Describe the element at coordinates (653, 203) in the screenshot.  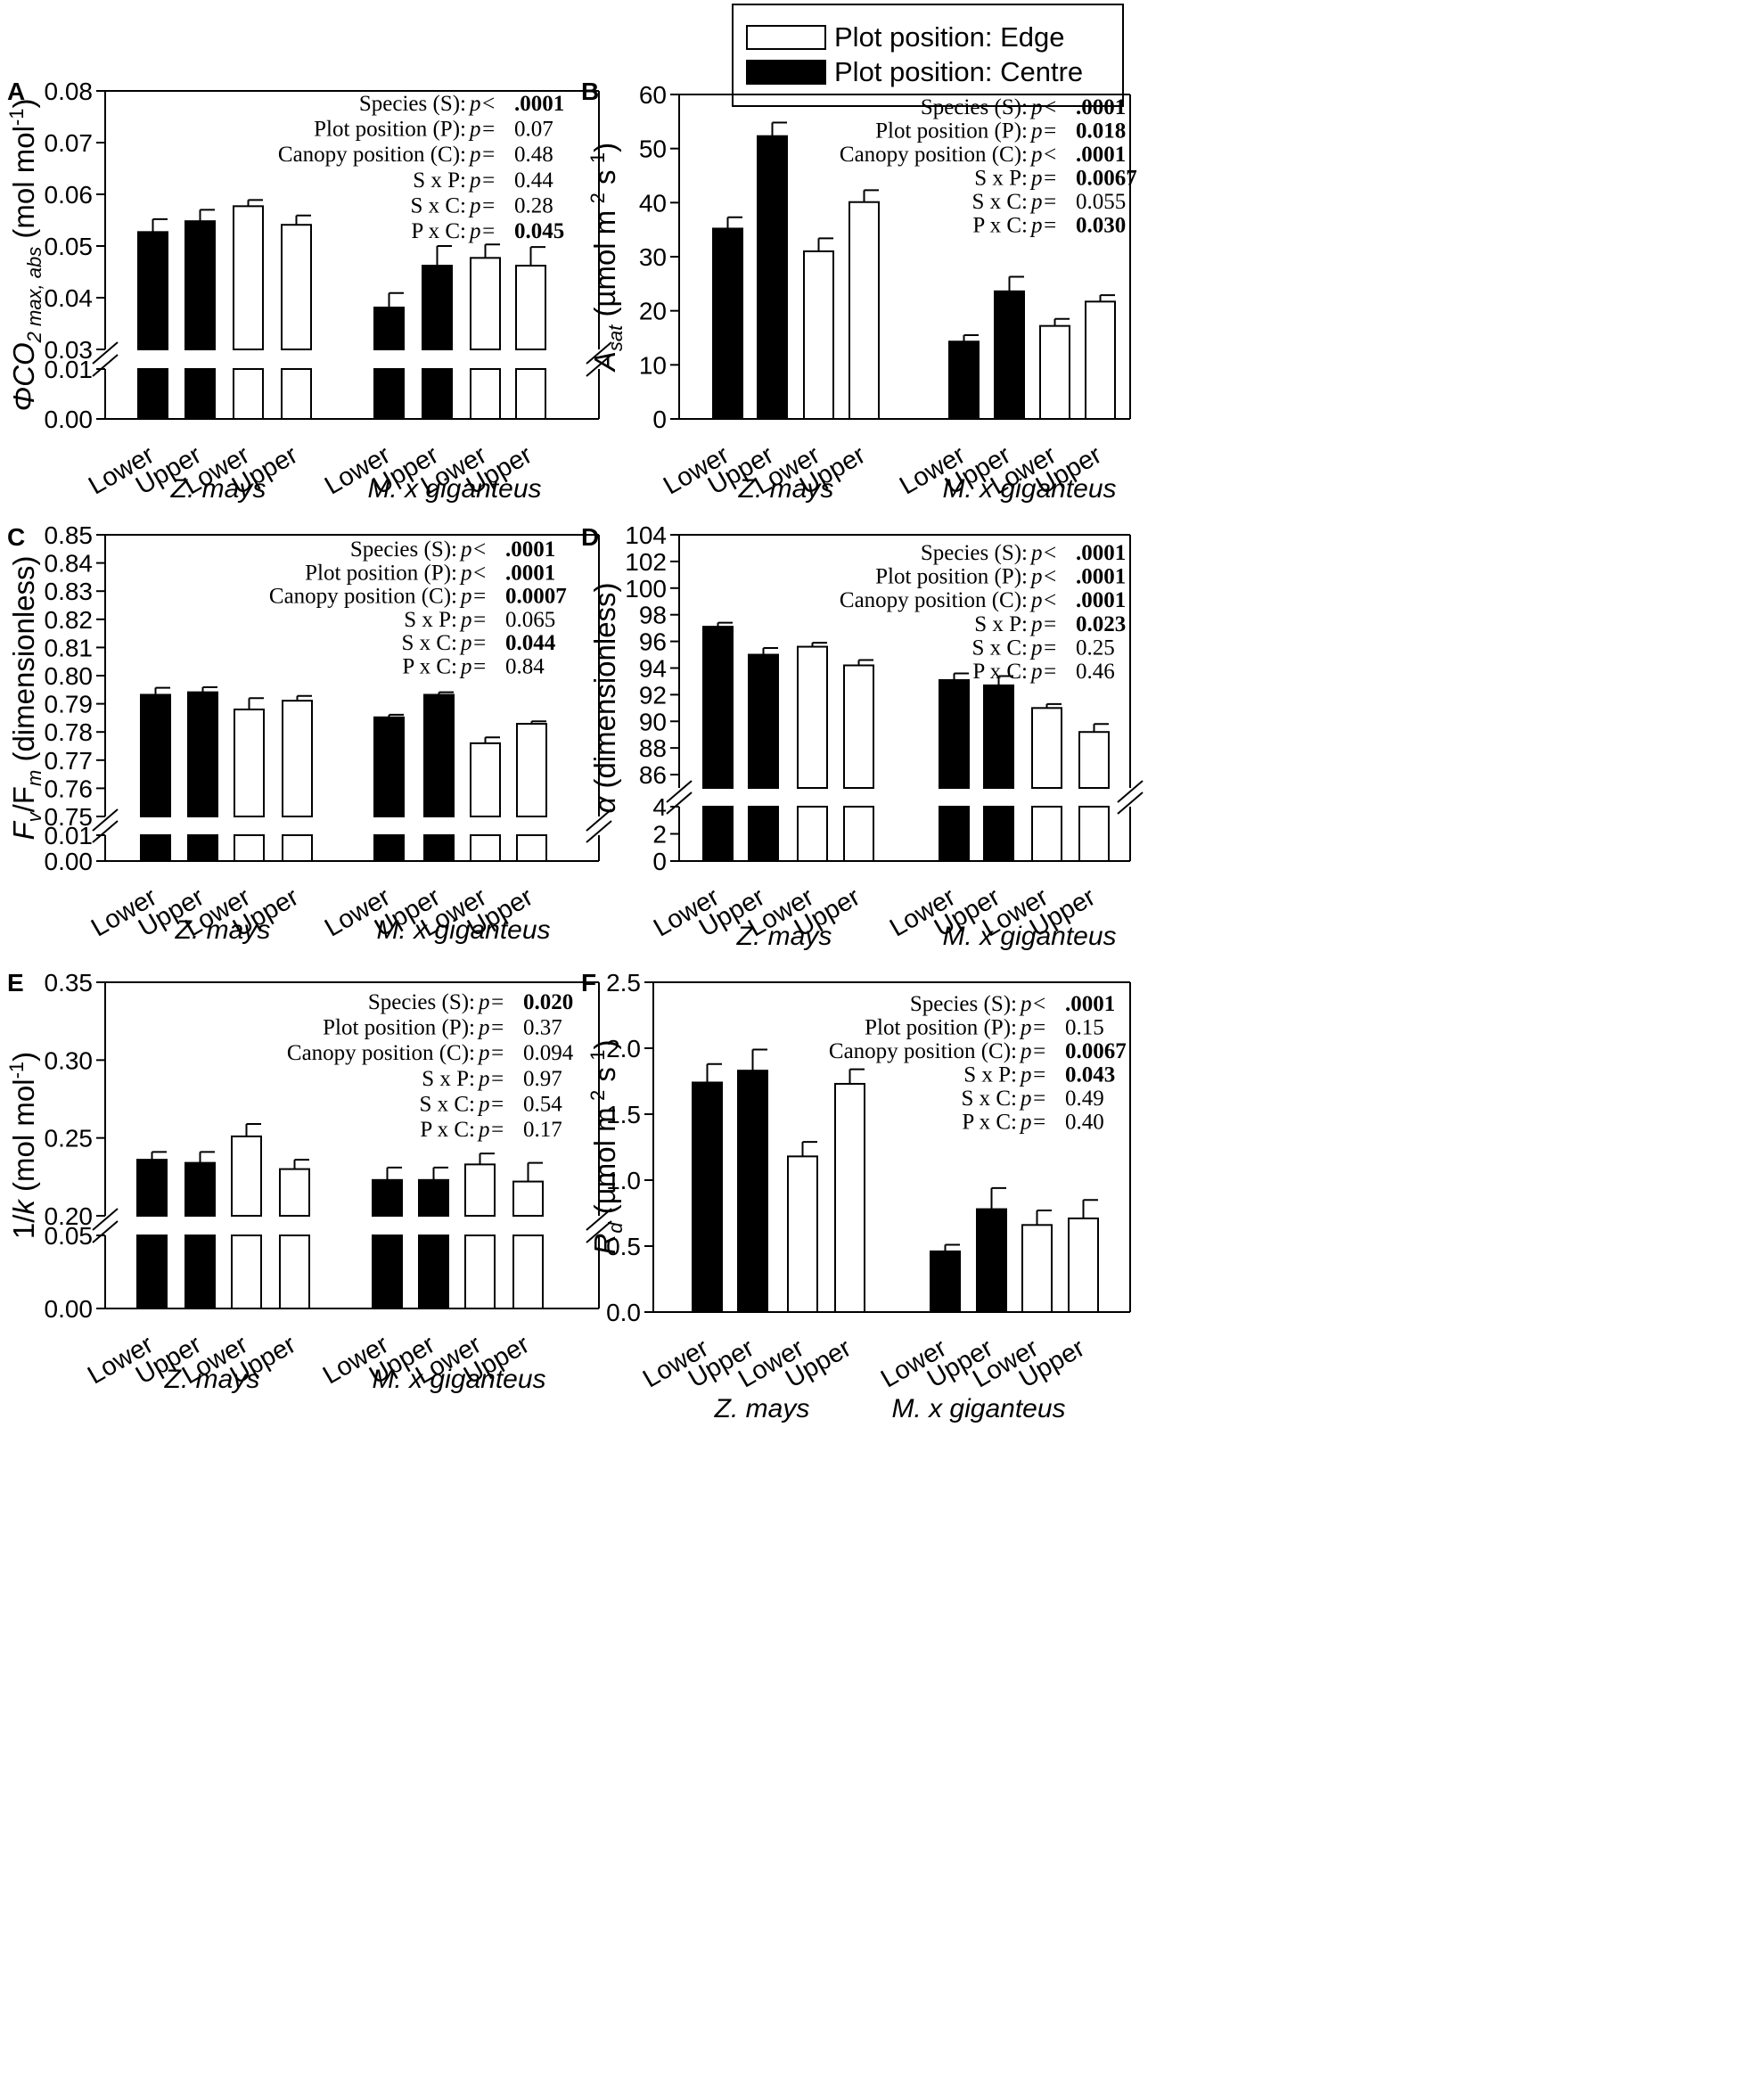
I see `y-tick-label: 40` at that location.